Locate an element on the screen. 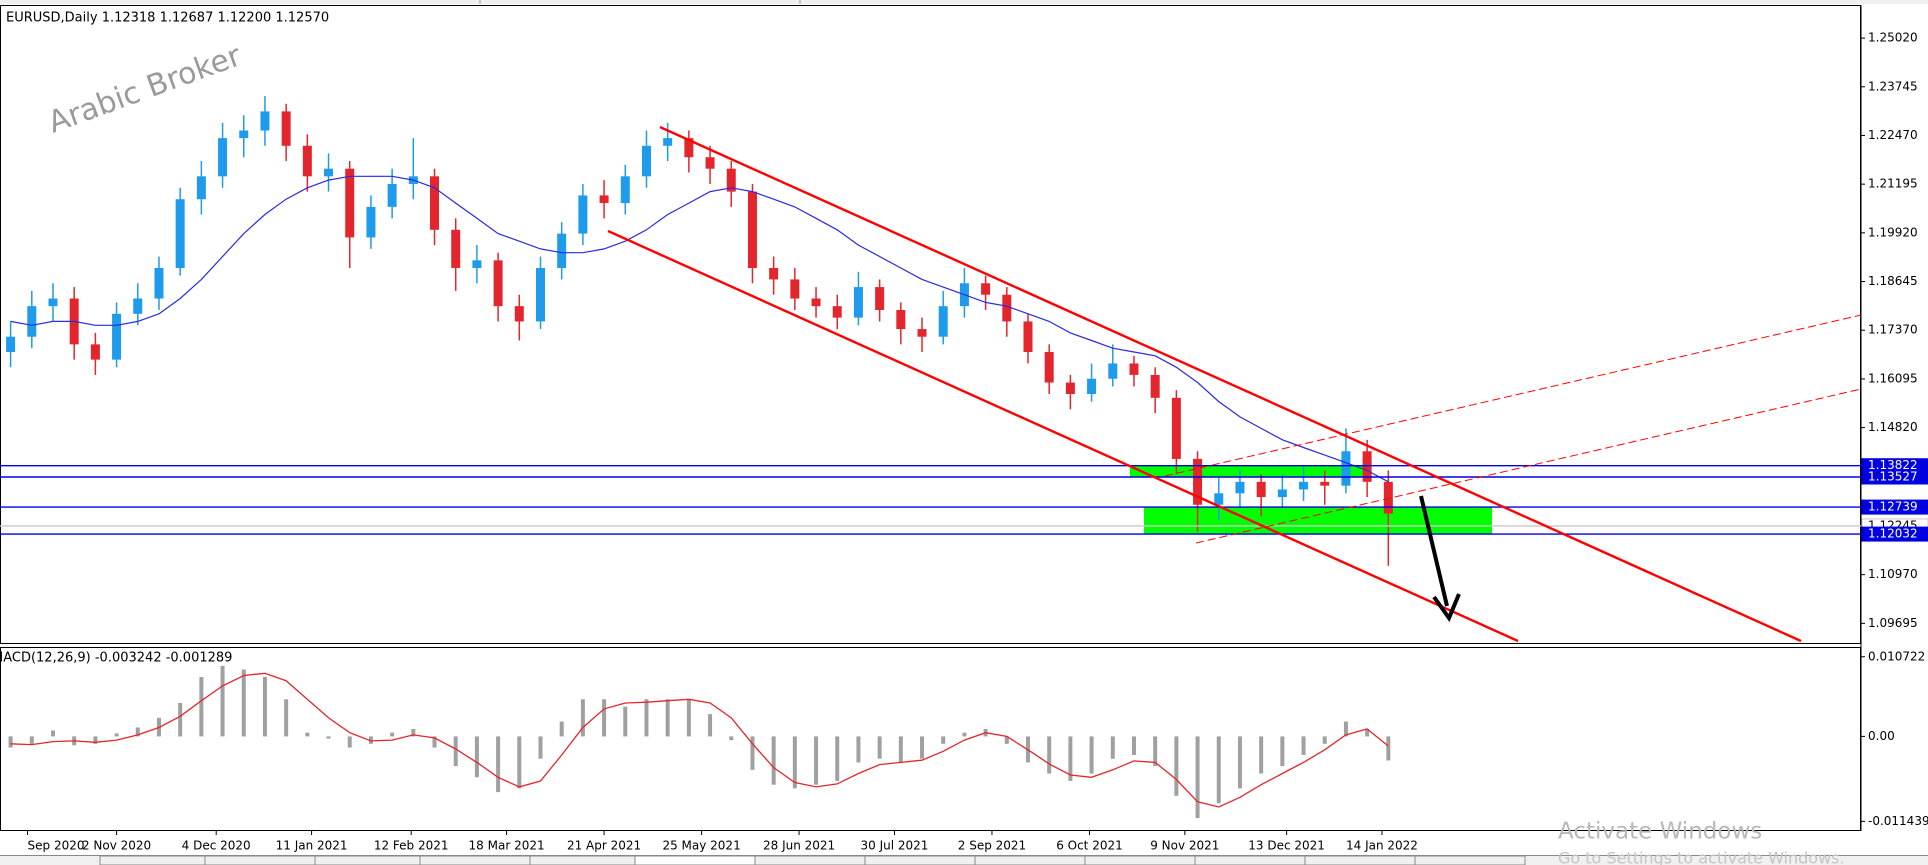  y-tick-label: 1.09695 is located at coordinates (1893, 623).